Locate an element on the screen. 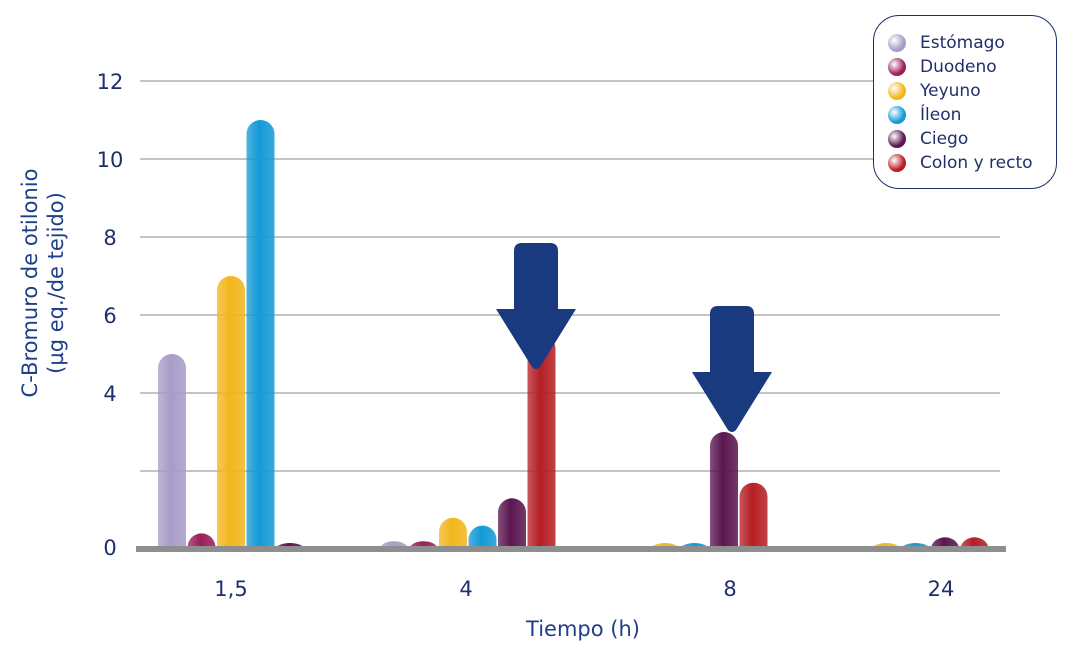  legend-item: Íleon is located at coordinates (924, 115).